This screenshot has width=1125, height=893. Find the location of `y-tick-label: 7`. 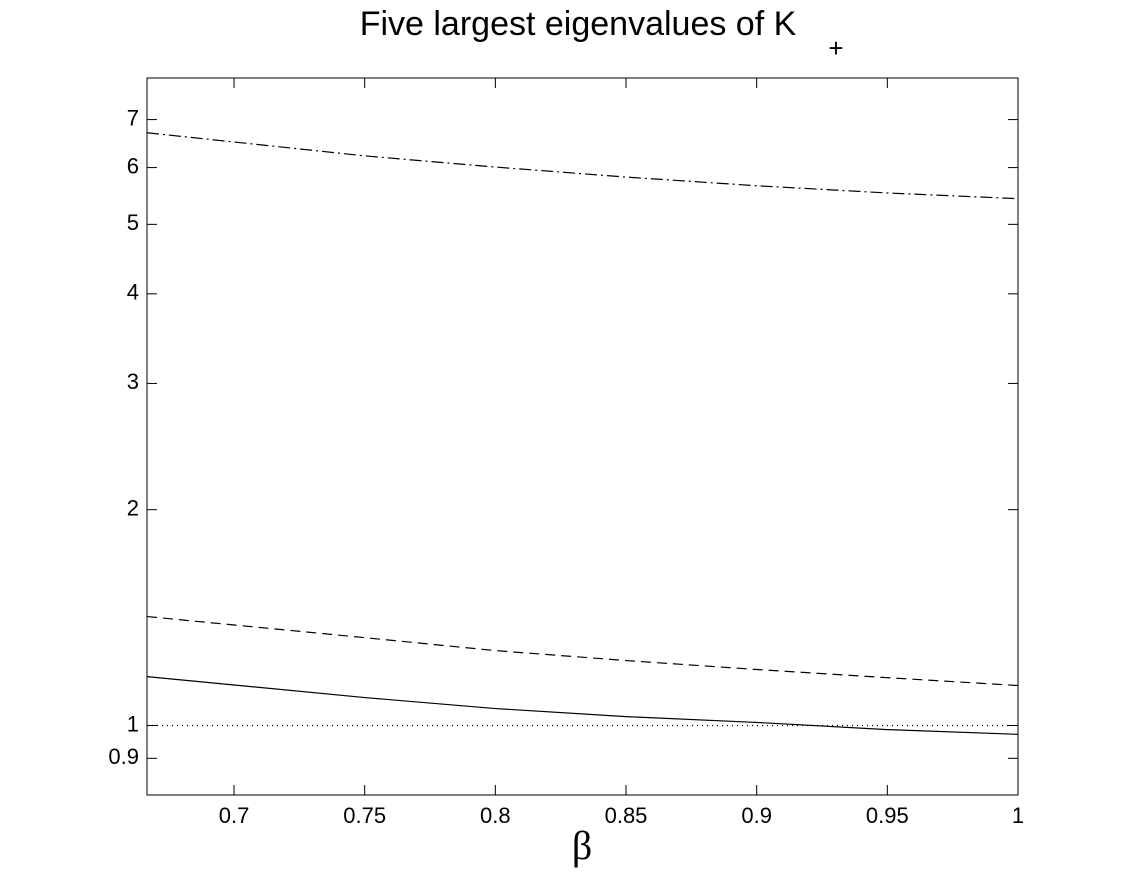

y-tick-label: 7 is located at coordinates (133, 117).